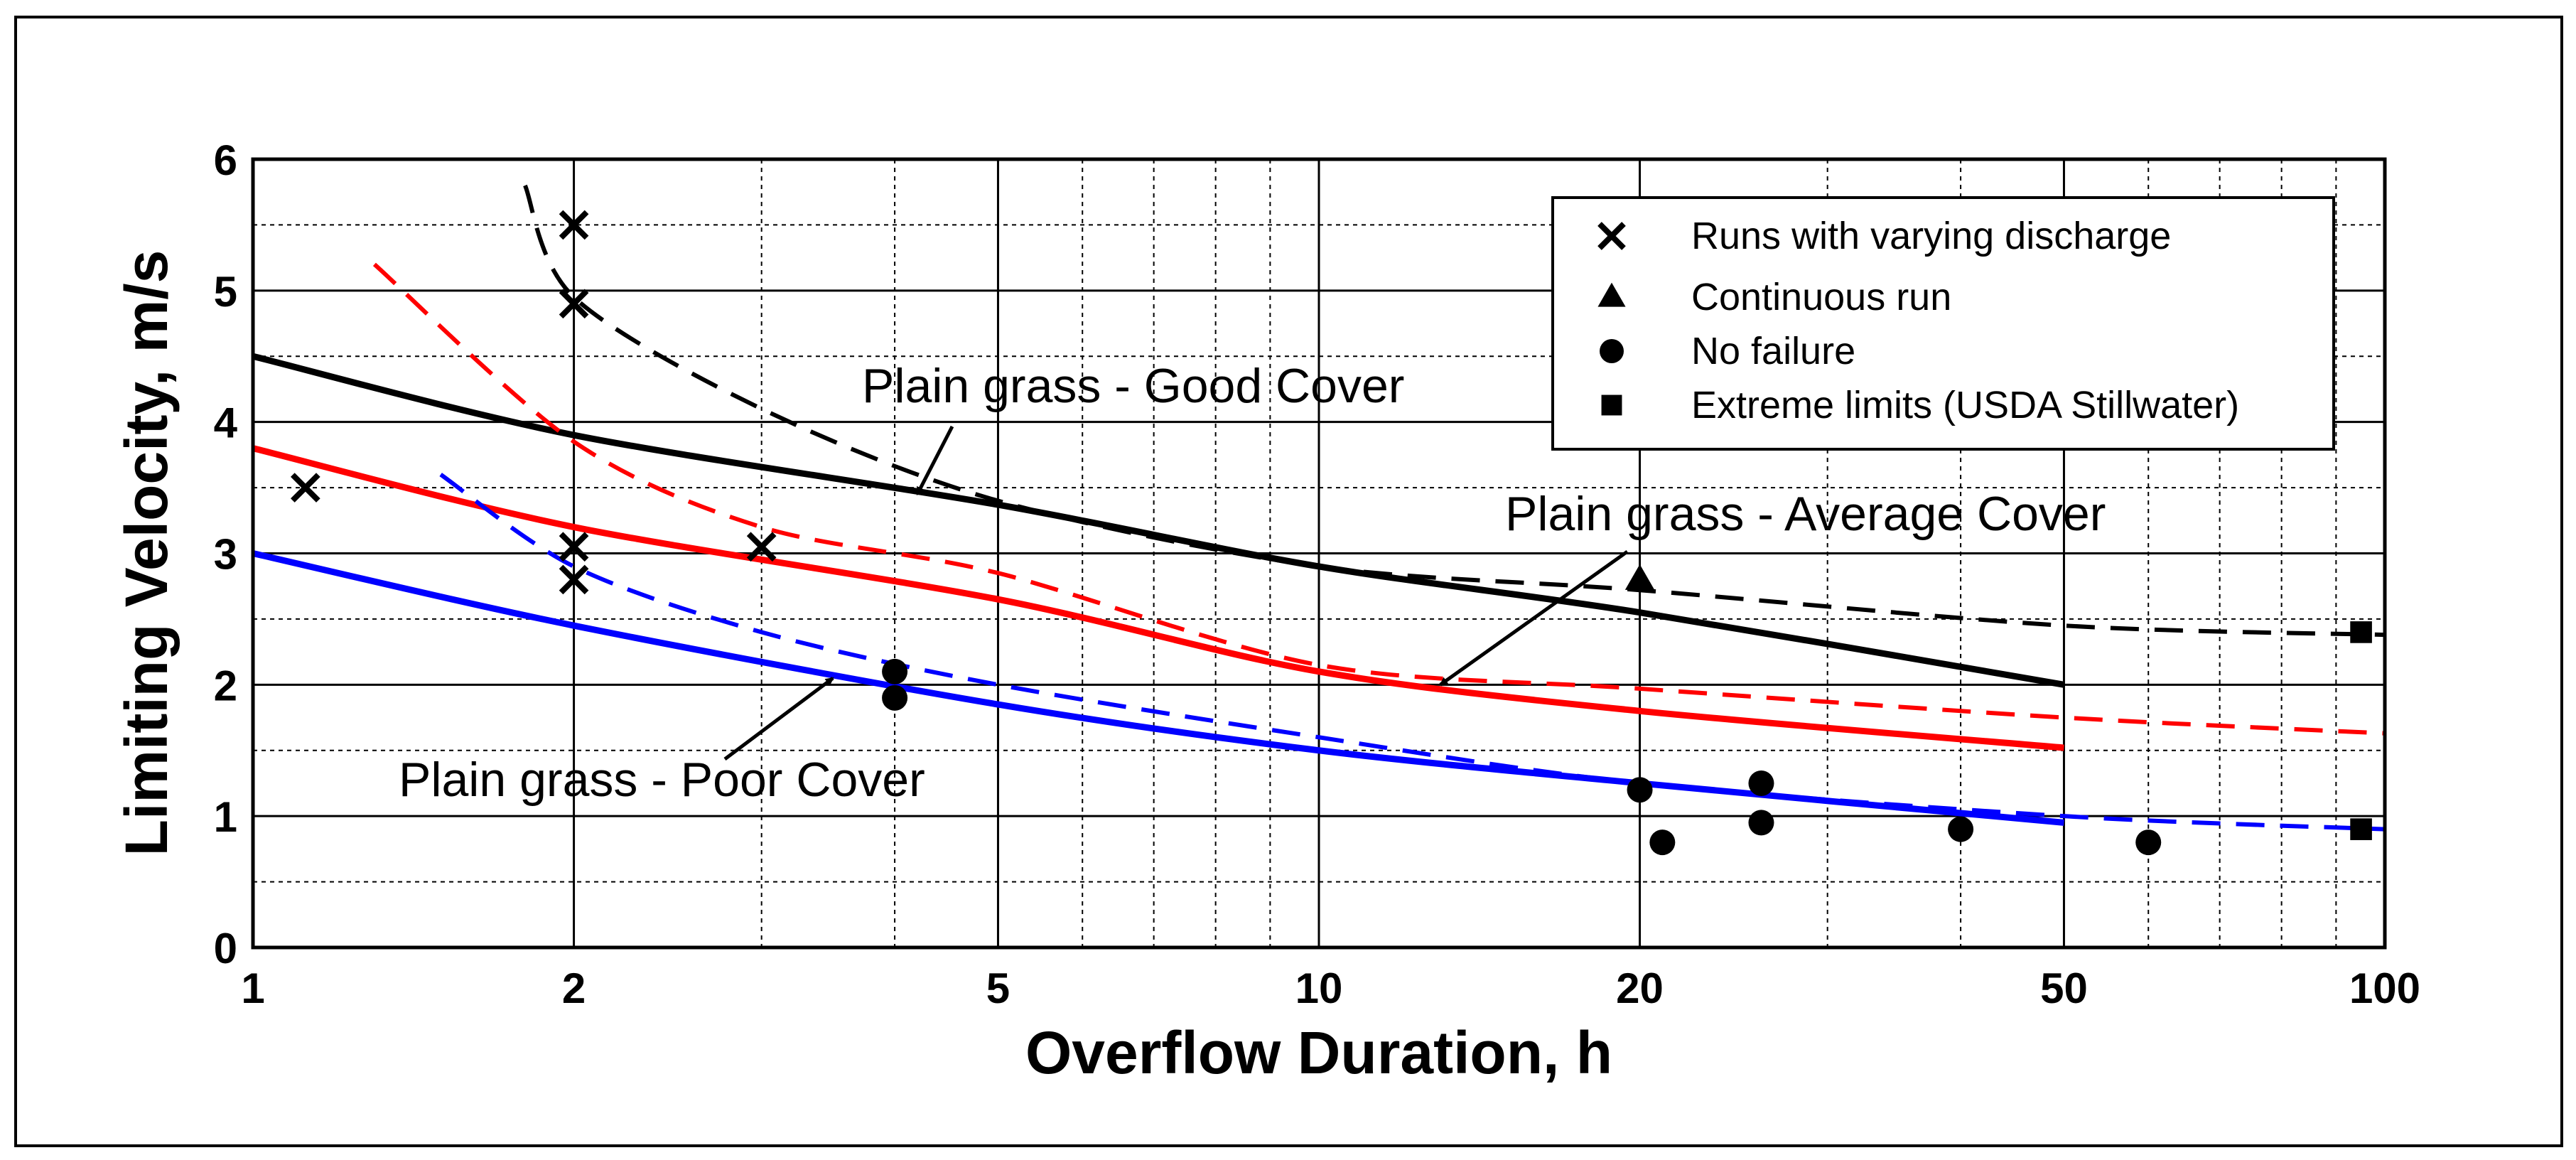  I want to click on x-axis-title: Overflow Duration, h, so click(1318, 1052).